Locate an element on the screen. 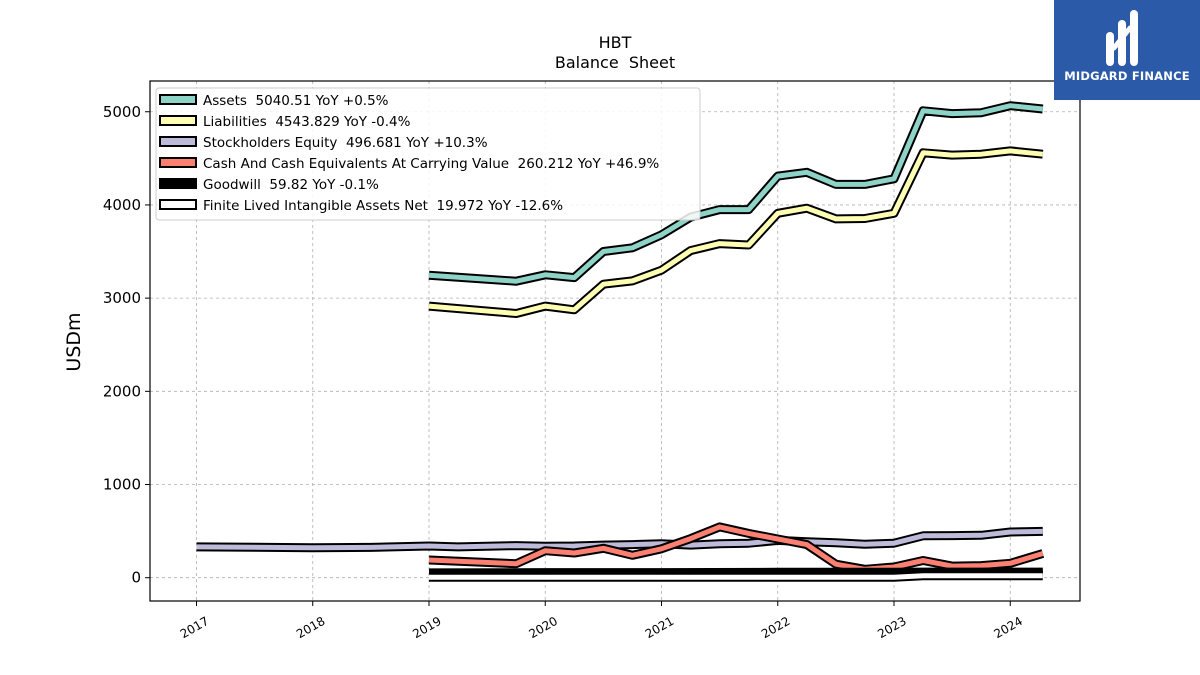 The width and height of the screenshot is (1200, 675). x-tick-label: 2022 is located at coordinates (775, 627).